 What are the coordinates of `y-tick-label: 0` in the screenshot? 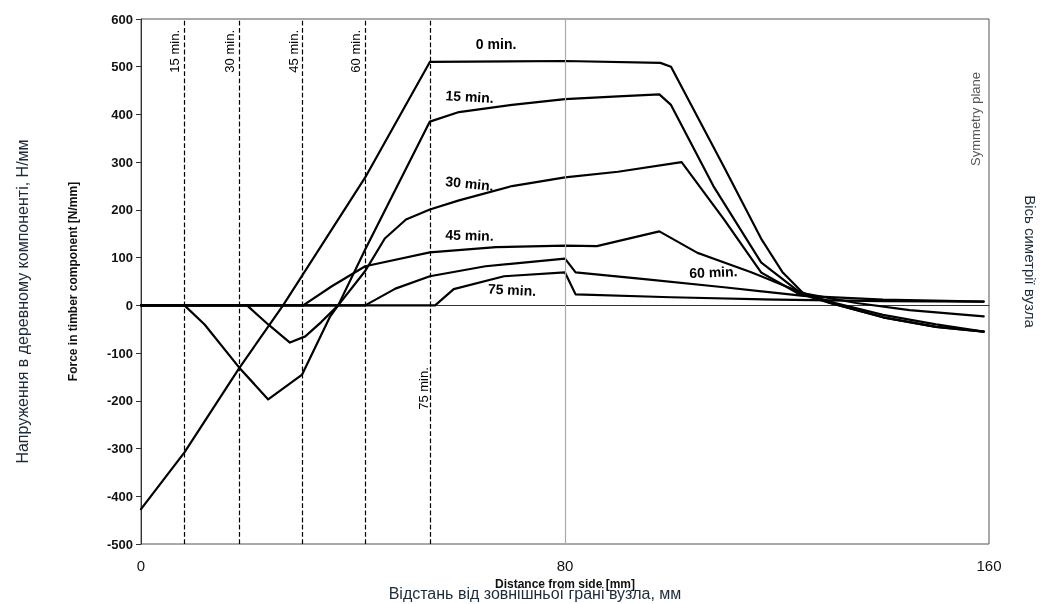 It's located at (129, 305).